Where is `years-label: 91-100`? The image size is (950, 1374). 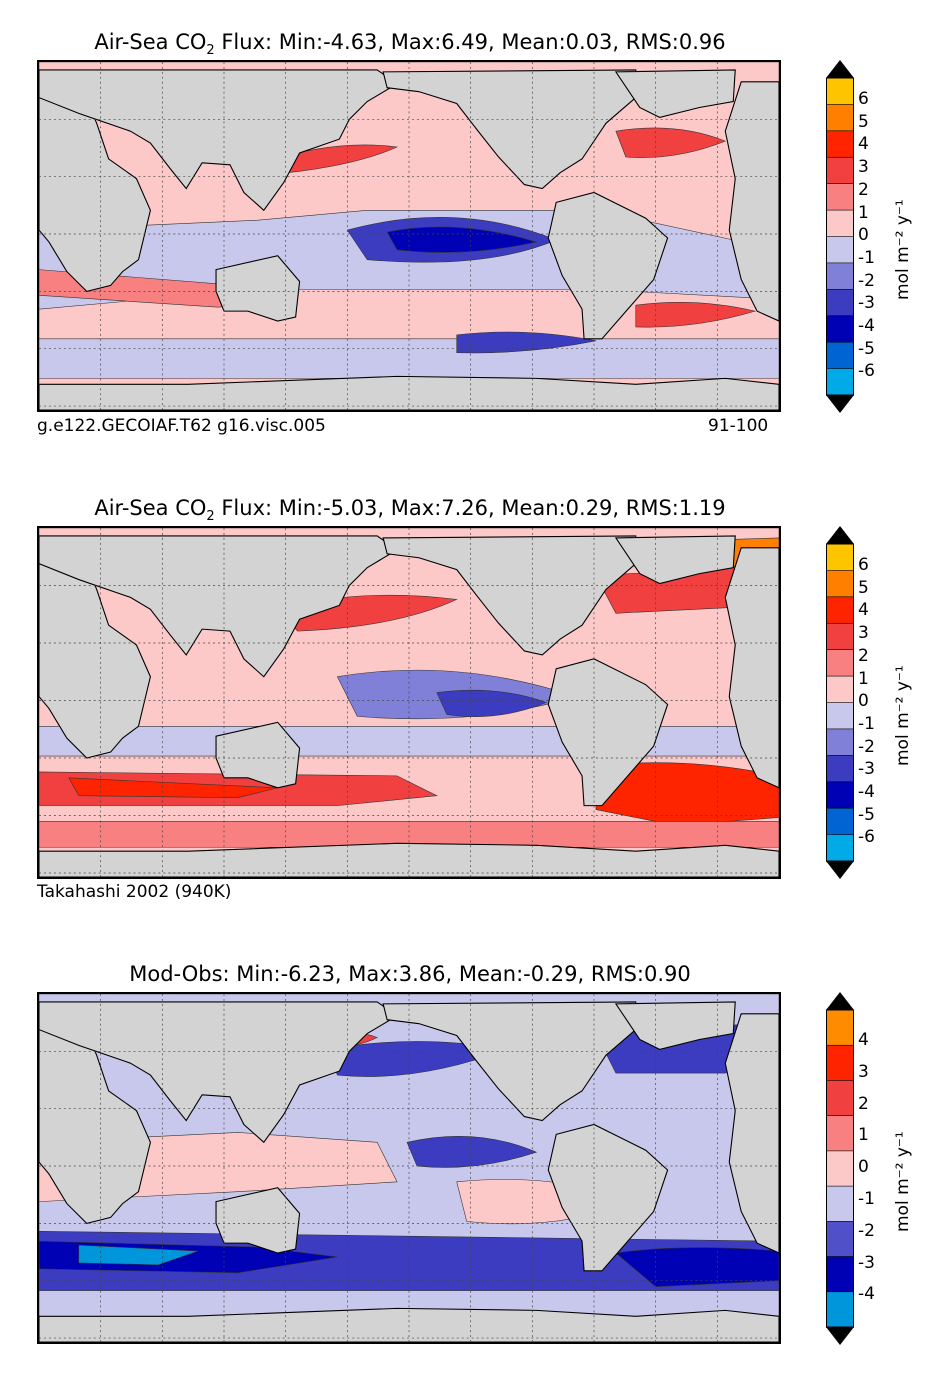 years-label: 91-100 is located at coordinates (738, 426).